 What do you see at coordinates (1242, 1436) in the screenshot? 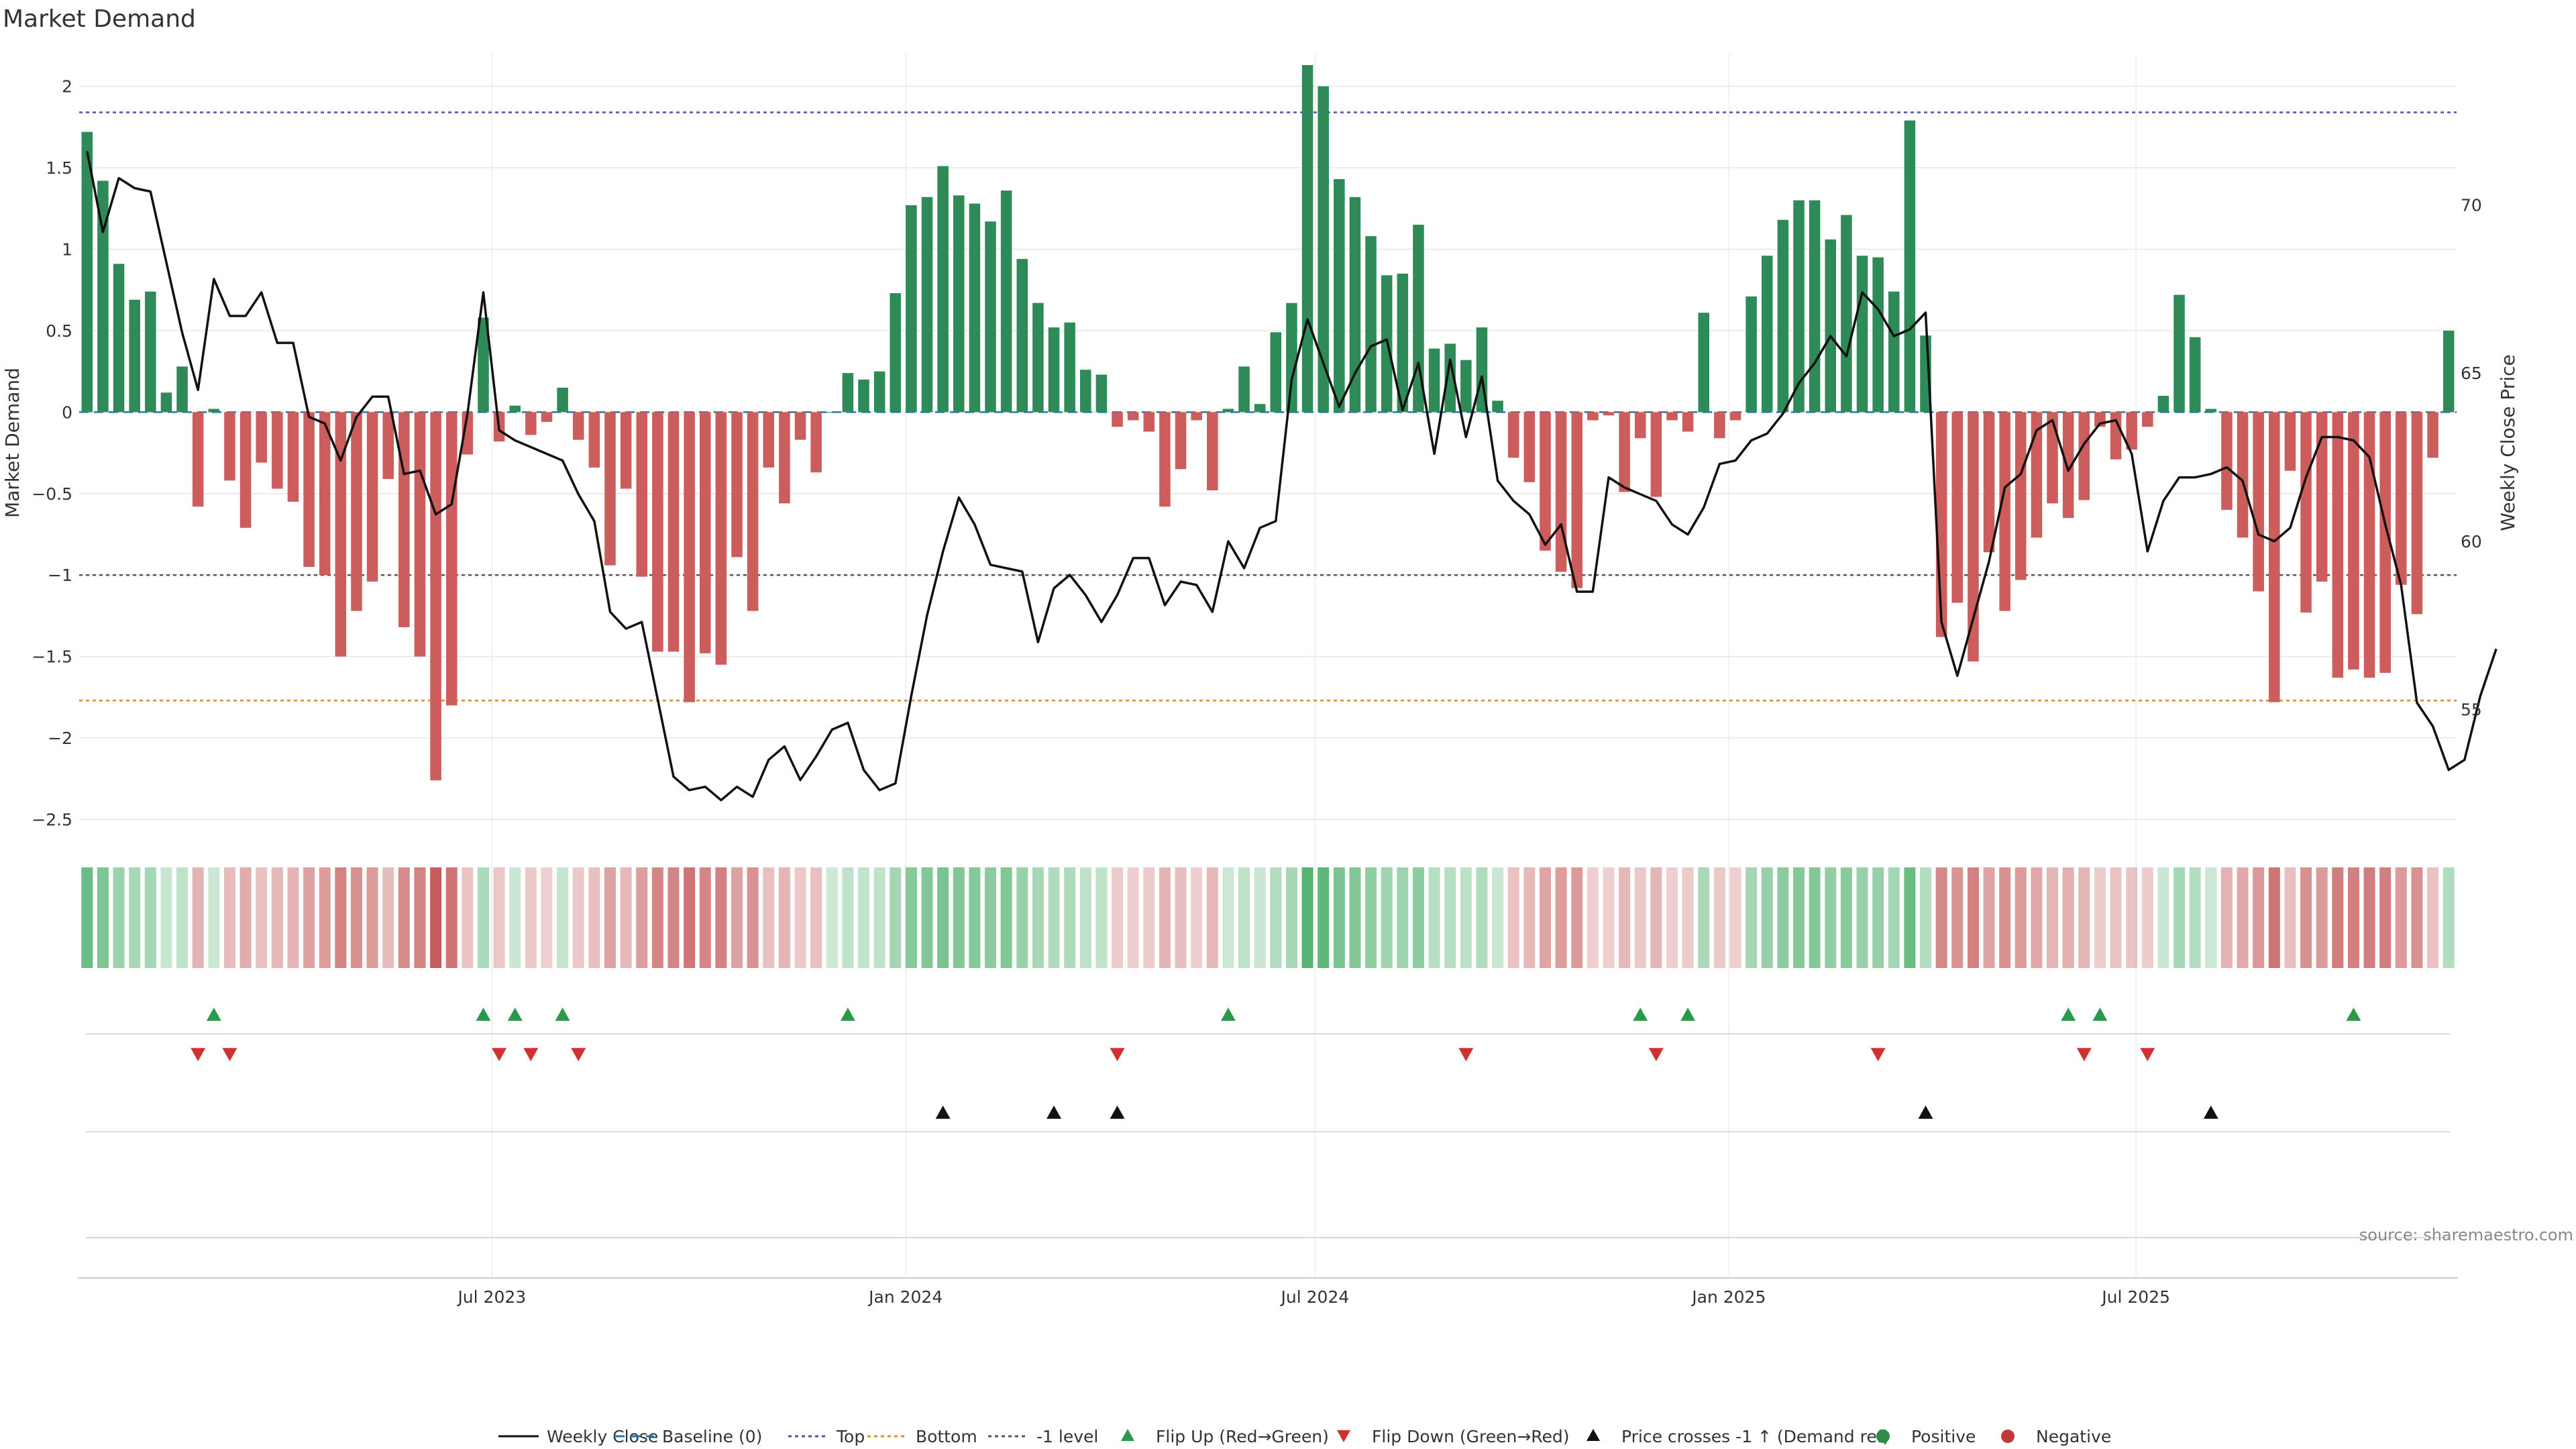
I see `legend-label: Flip Up (Red→Green)` at bounding box center [1242, 1436].